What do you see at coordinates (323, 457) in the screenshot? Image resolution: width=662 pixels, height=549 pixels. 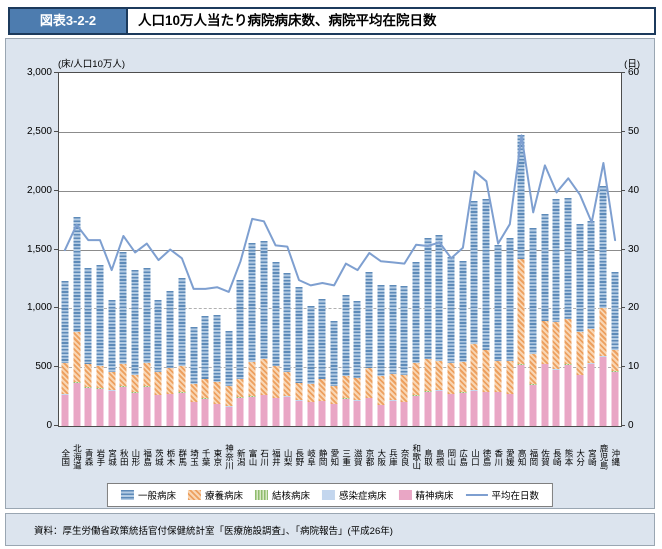 I see `x-axis-label-静岡: 静岡` at bounding box center [323, 457].